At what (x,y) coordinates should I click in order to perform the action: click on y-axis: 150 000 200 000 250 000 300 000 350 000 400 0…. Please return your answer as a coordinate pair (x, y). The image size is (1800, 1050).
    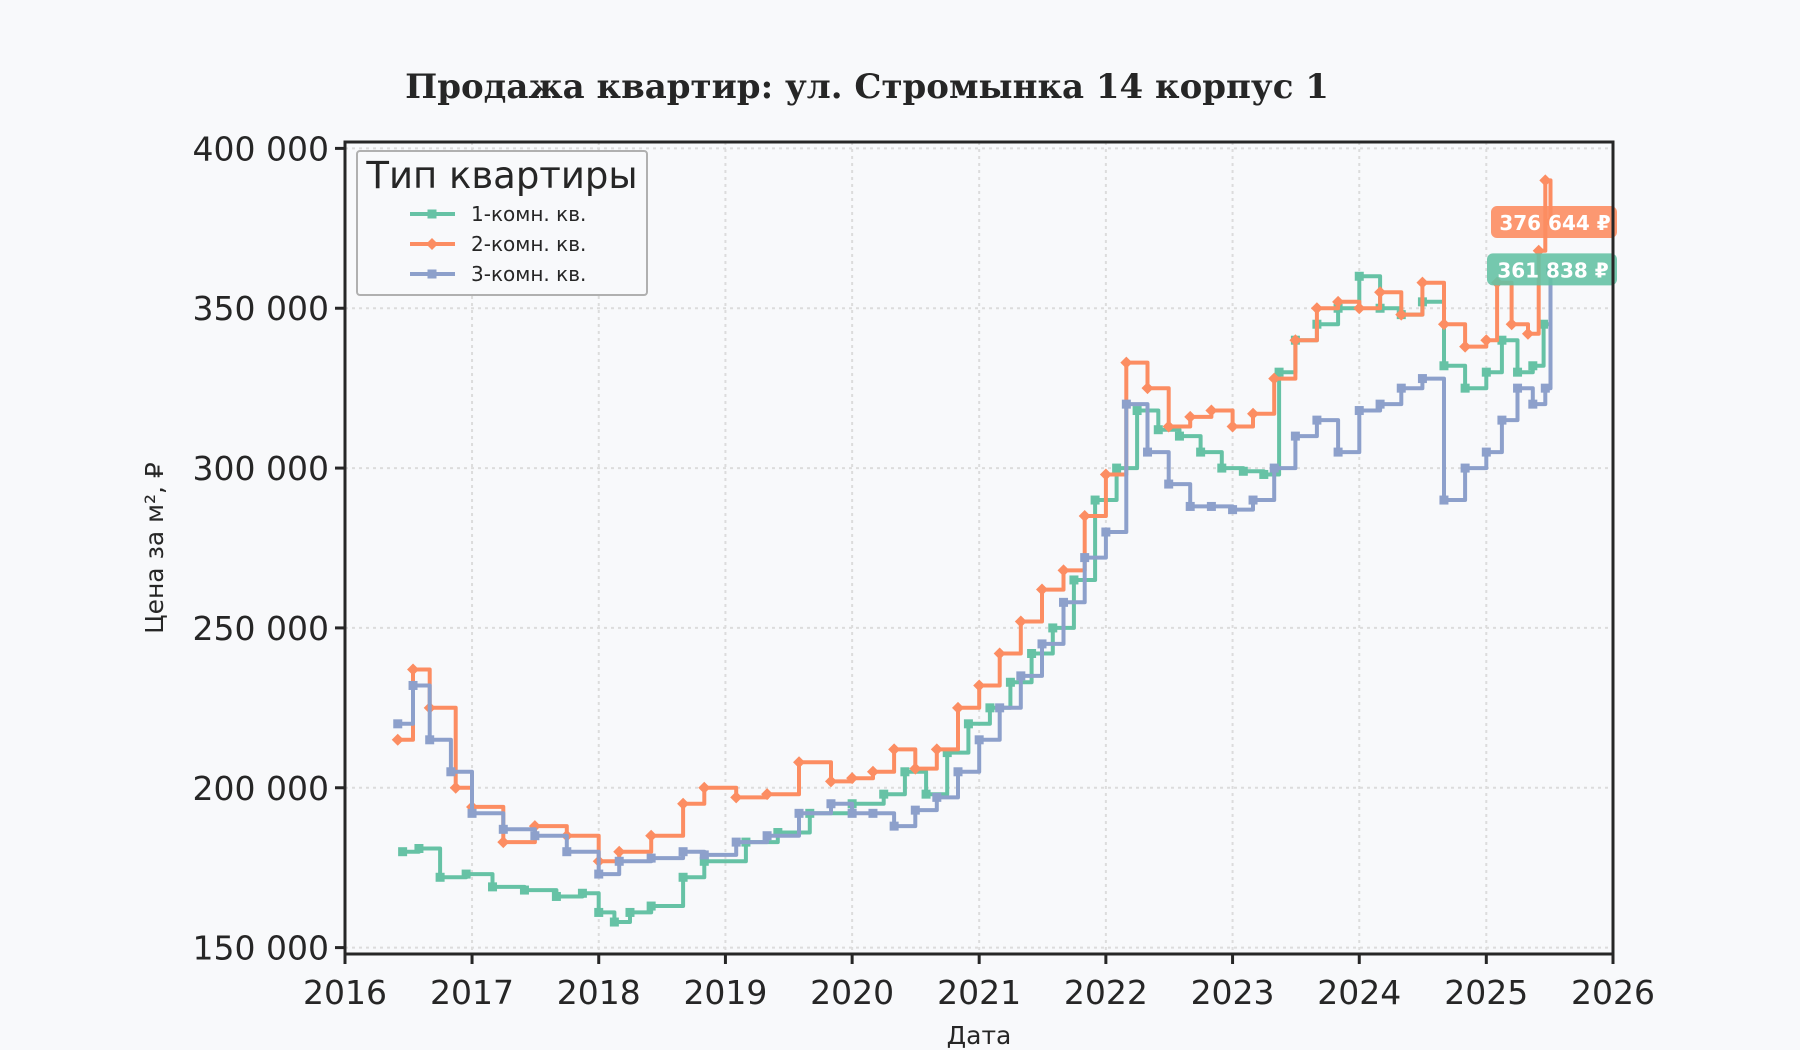
    Looking at the image, I should click on (269, 548).